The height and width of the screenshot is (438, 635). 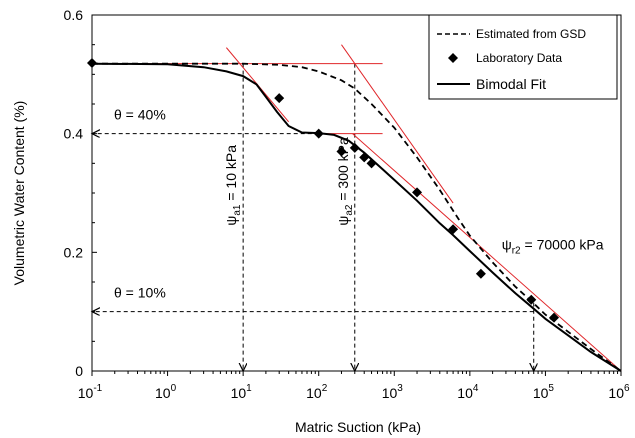 What do you see at coordinates (397, 124) in the screenshot?
I see `tangent-line` at bounding box center [397, 124].